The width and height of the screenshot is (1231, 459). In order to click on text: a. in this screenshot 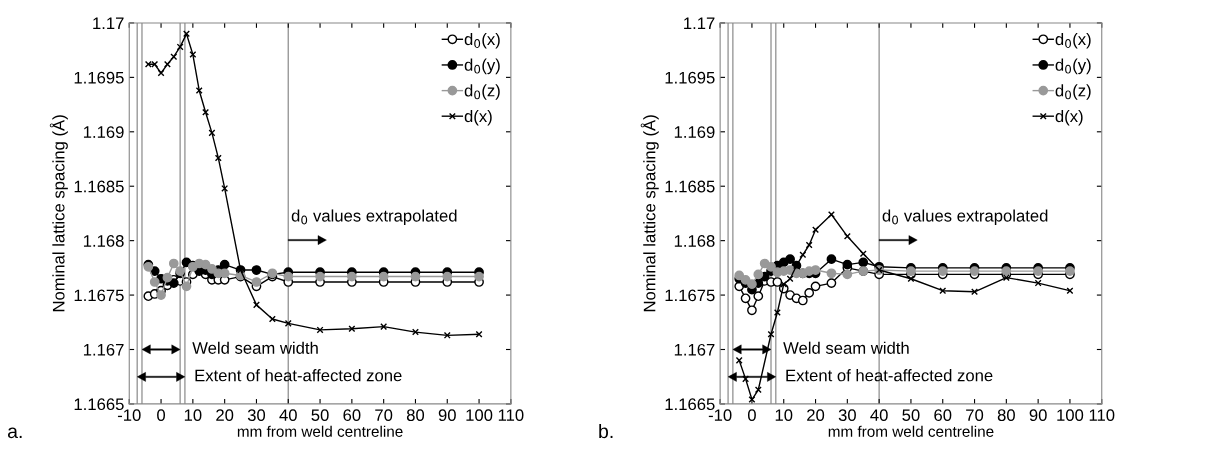, I will do `click(14, 433)`.